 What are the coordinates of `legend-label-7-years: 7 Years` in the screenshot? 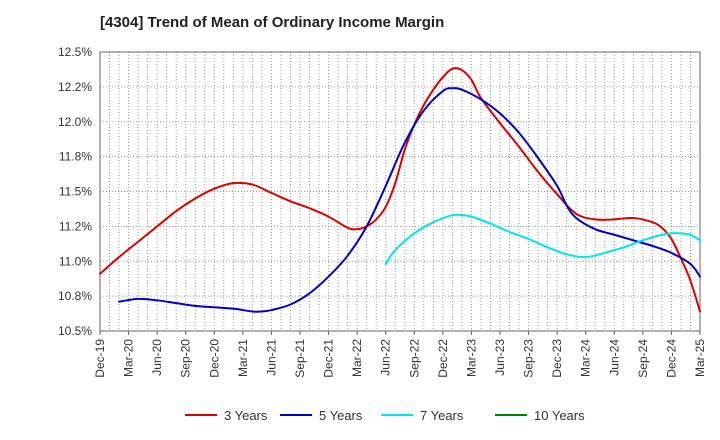 It's located at (442, 415).